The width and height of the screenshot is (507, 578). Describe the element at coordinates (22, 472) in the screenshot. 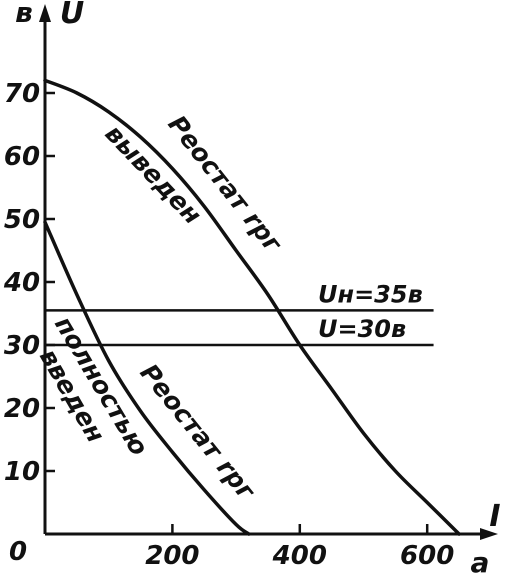

I see `y-tick-label: 10` at that location.